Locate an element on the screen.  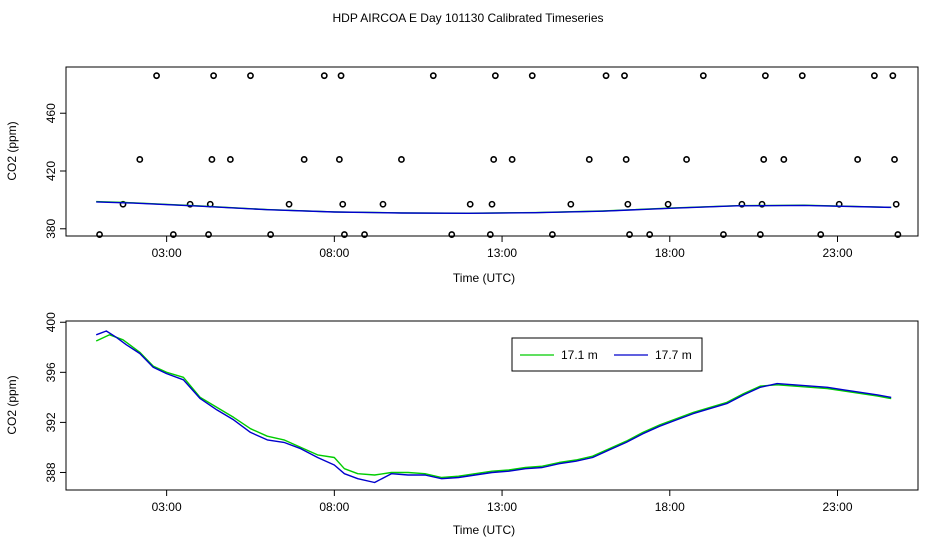
y-tick-label: 460 is located at coordinates (51, 113).